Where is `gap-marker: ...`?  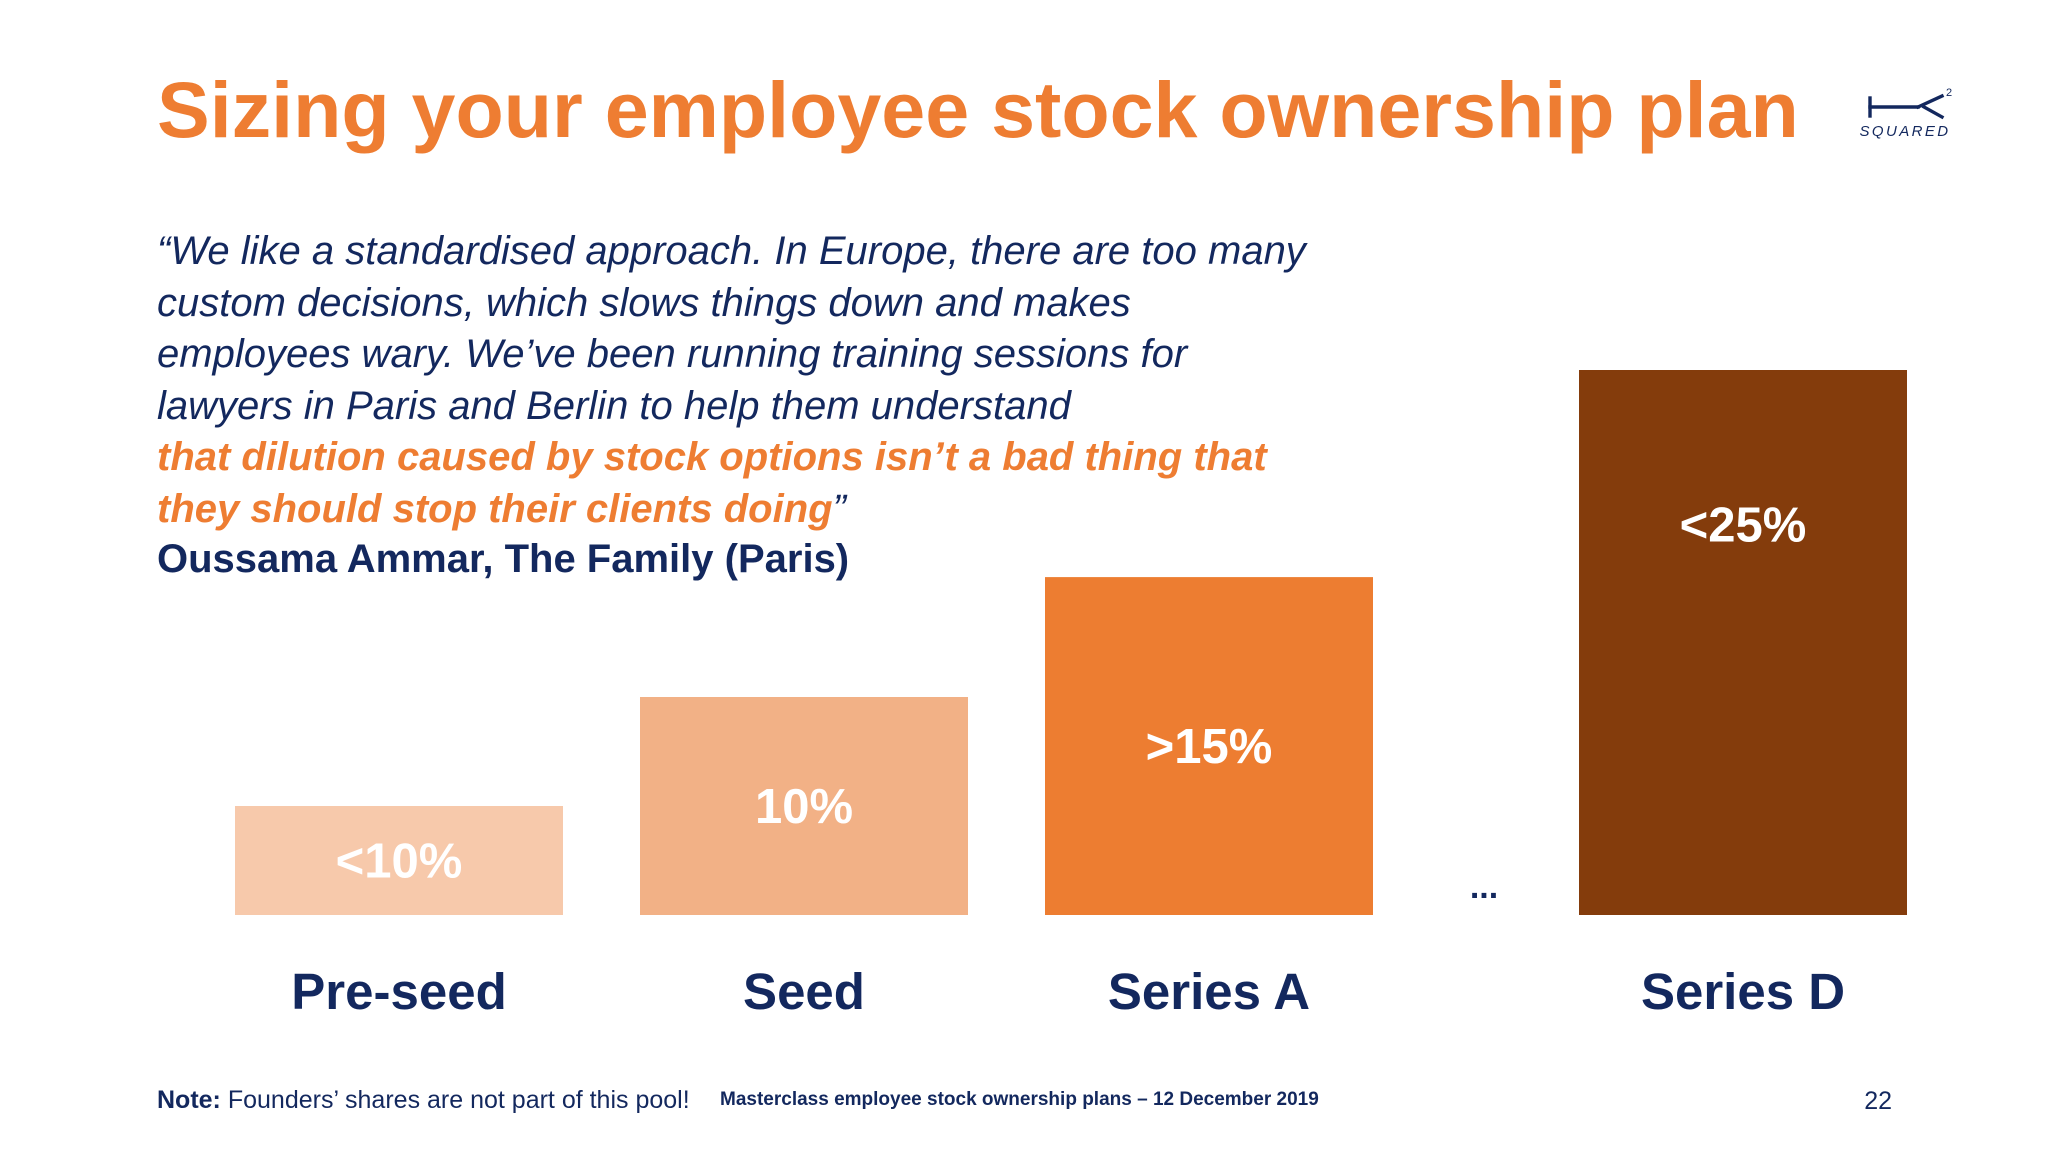
gap-marker: ... is located at coordinates (1484, 887).